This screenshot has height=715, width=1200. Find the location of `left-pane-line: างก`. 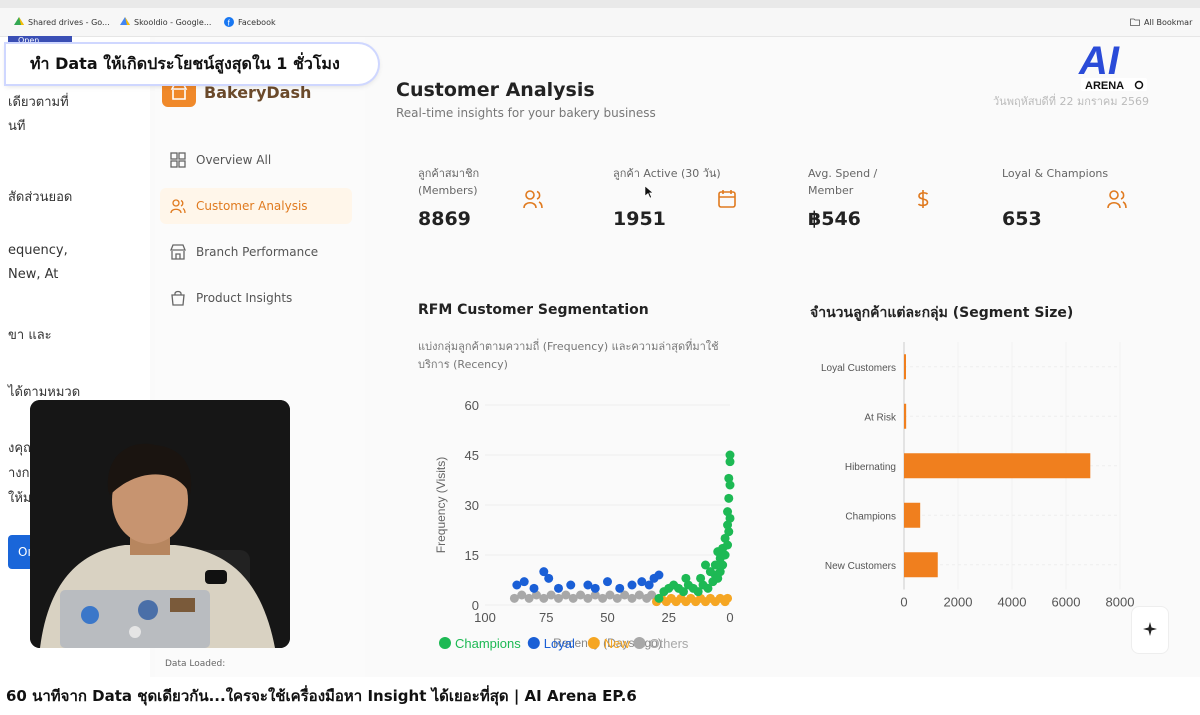

left-pane-line: างก is located at coordinates (19, 473).